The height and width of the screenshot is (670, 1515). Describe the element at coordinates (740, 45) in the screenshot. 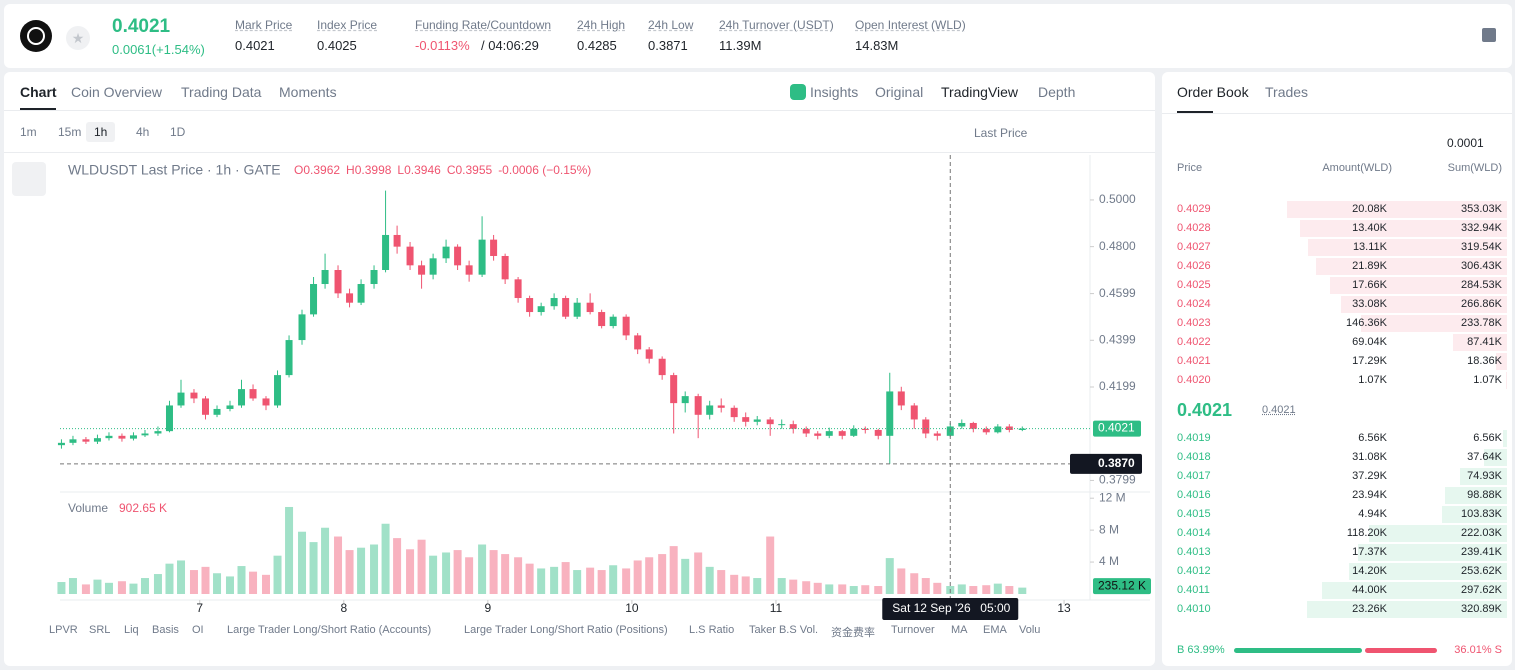

I see `stat-value: 11.39M` at that location.